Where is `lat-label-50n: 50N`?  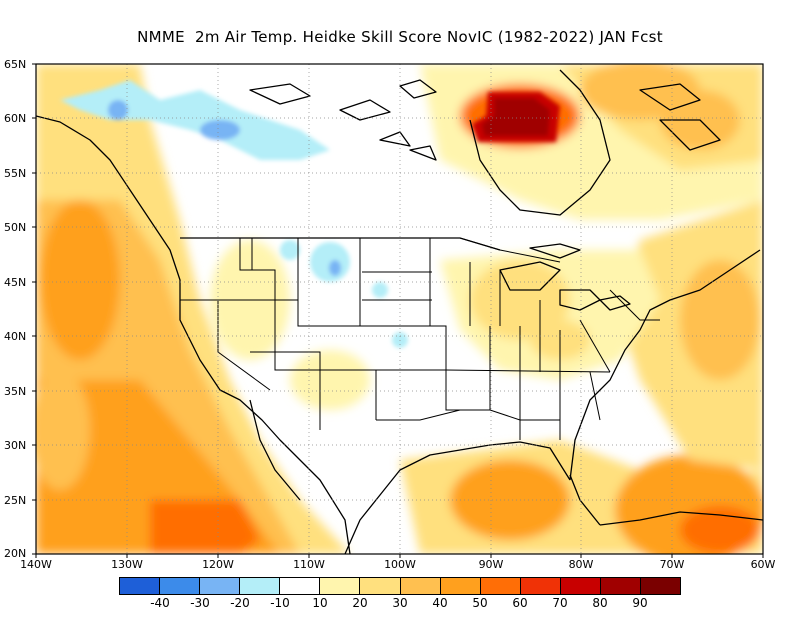 lat-label-50n: 50N is located at coordinates (15, 227).